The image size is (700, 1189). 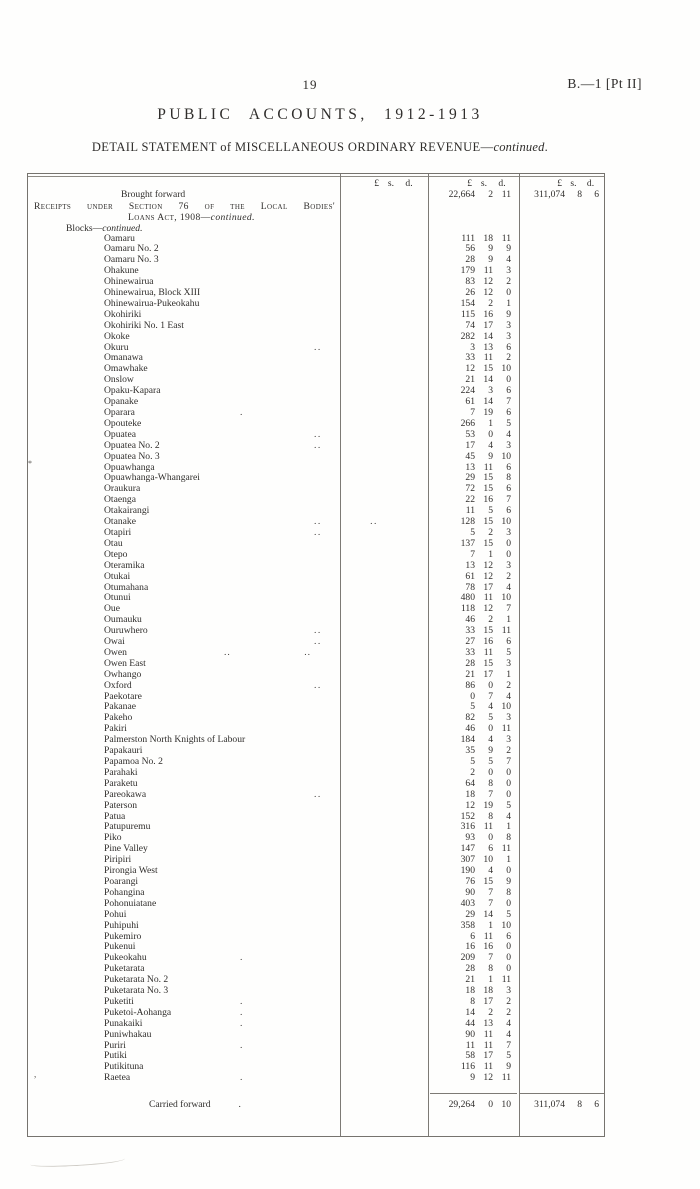 I want to click on table-row: Pareokawa.. 18 7 0, so click(x=316, y=794).